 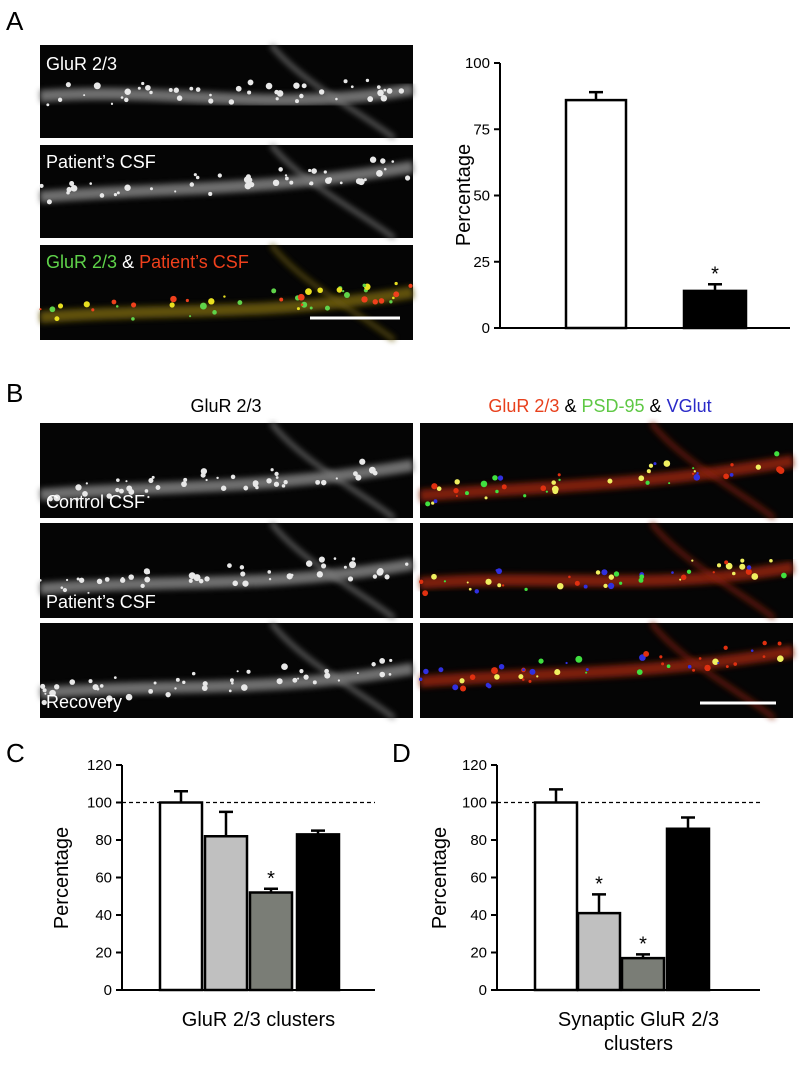 I want to click on x-axis-label: clusters, so click(x=638, y=1044).